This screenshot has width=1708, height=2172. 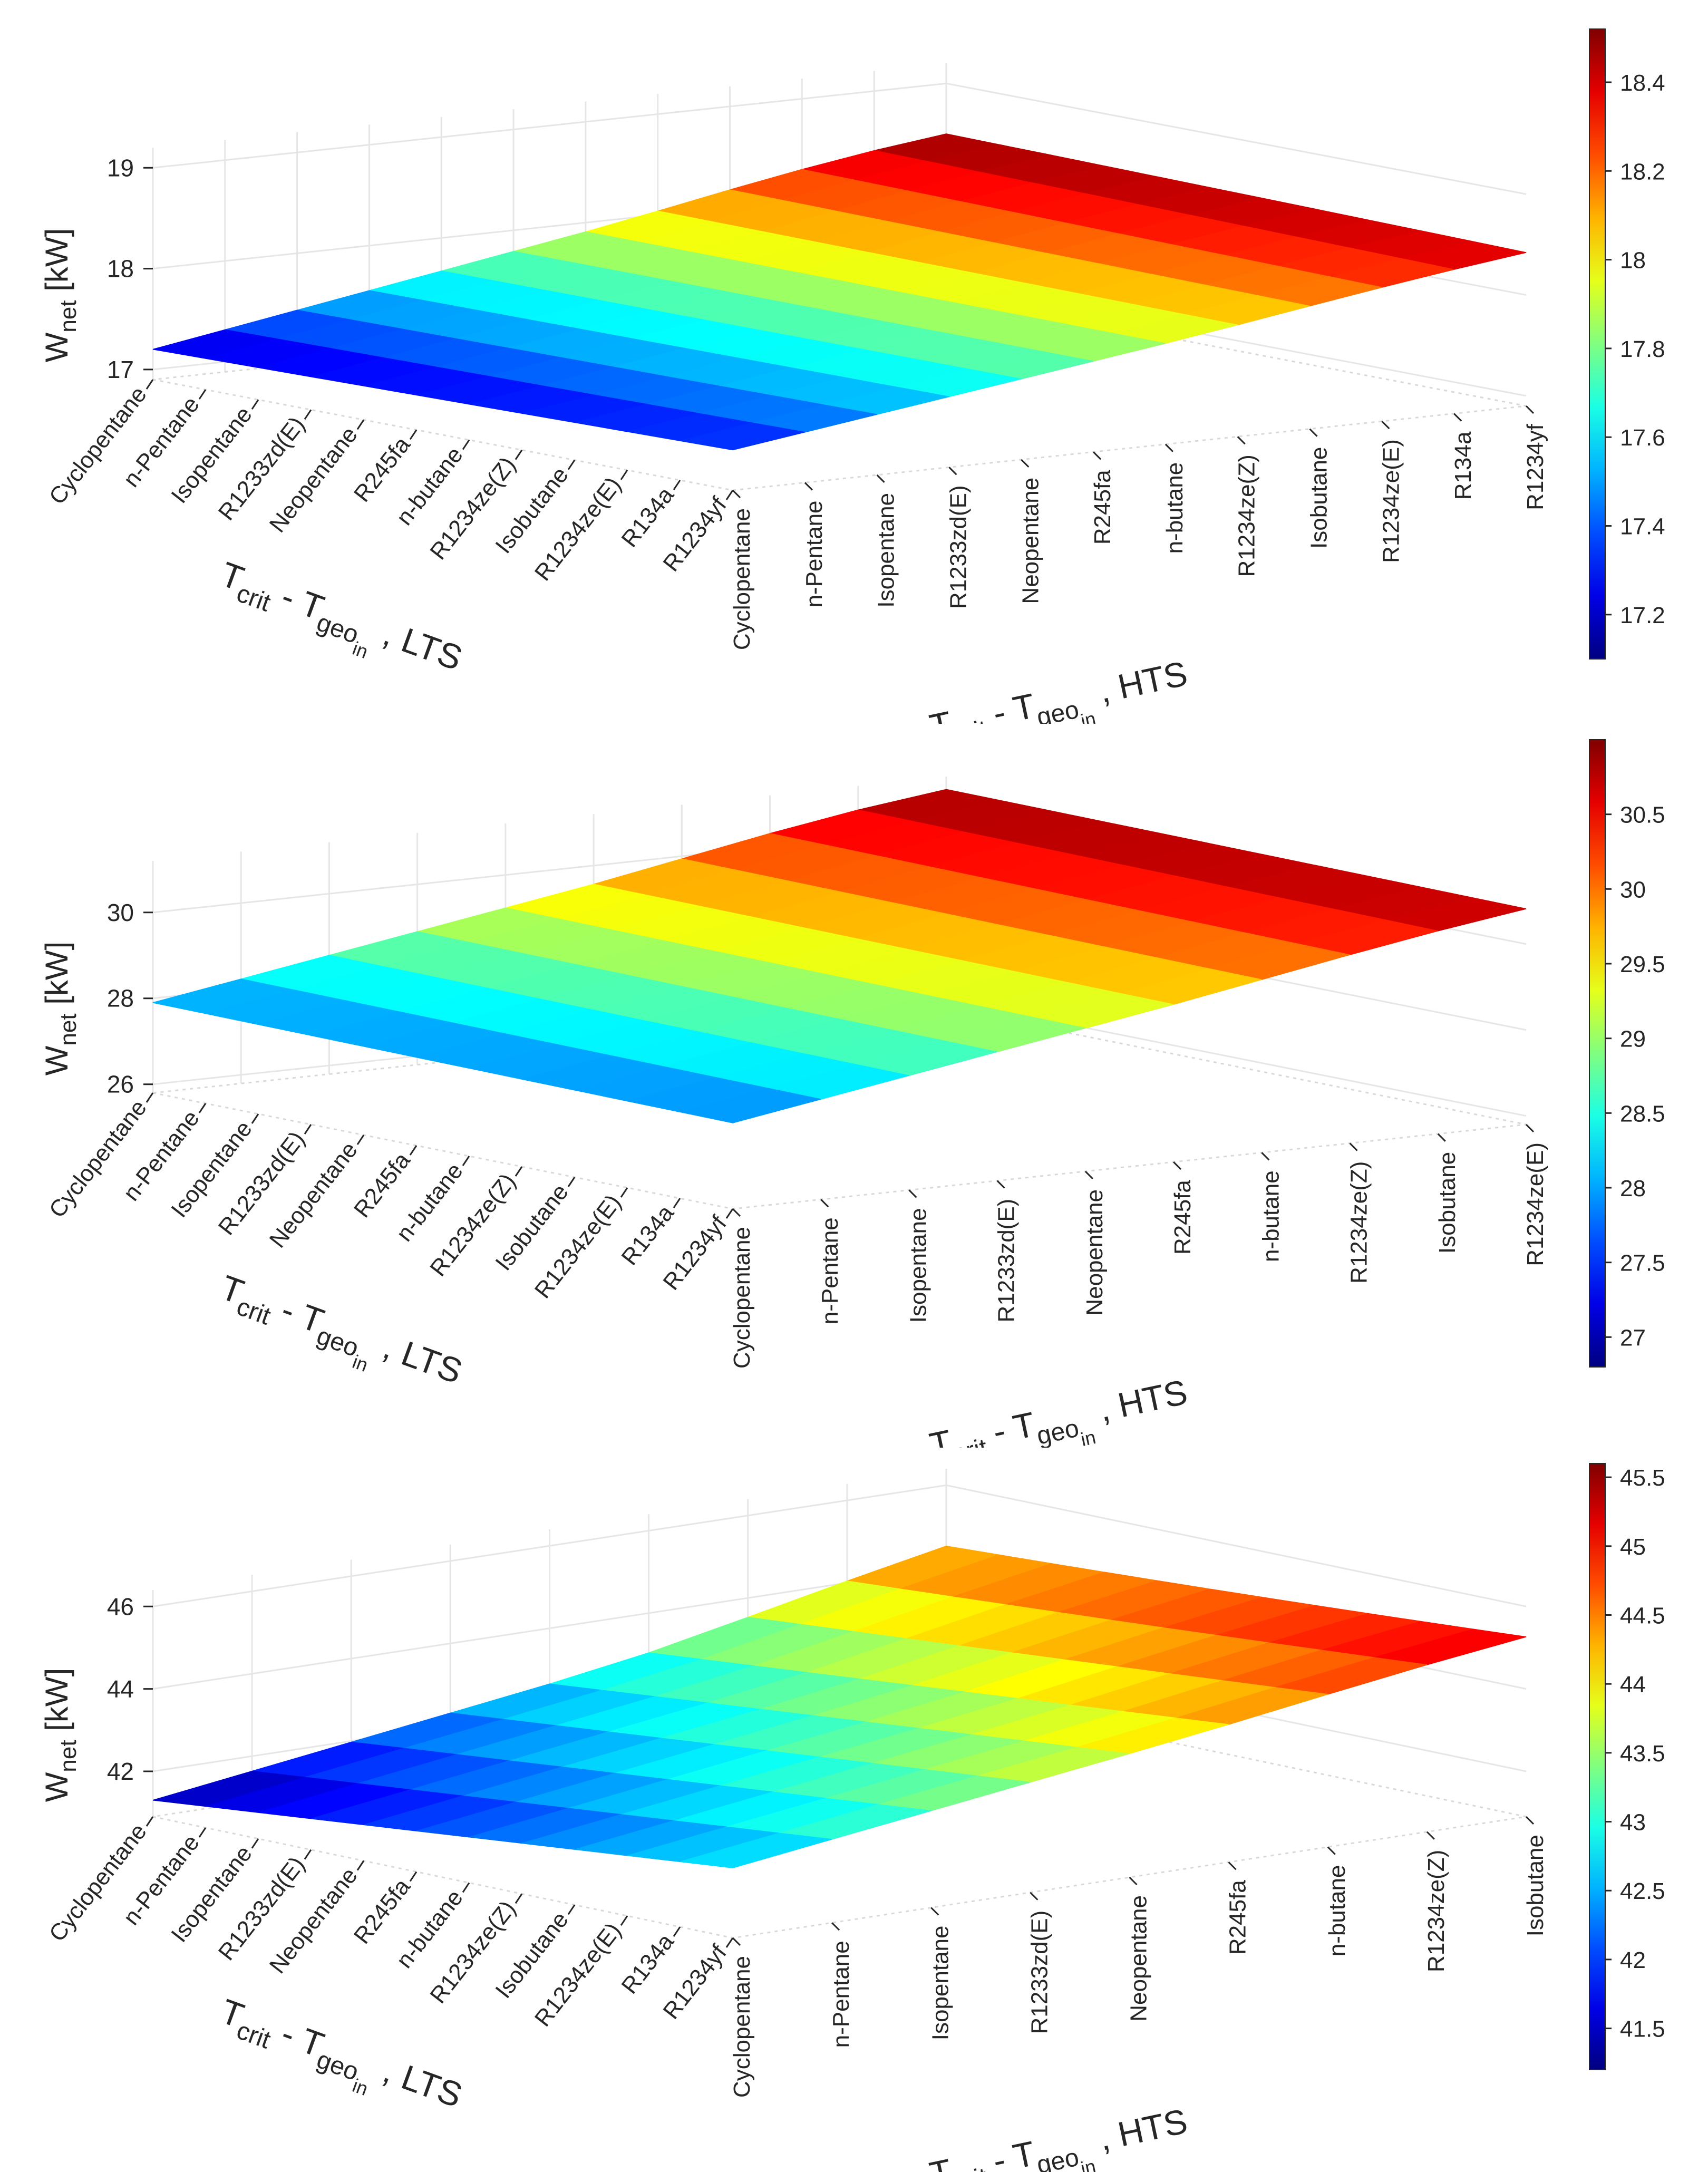 What do you see at coordinates (940, 1984) in the screenshot?
I see `hts-tick-label: Isopentane` at bounding box center [940, 1984].